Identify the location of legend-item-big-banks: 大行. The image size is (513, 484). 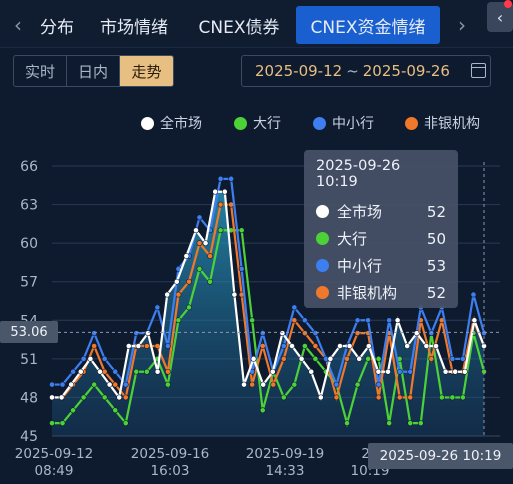
(257, 123).